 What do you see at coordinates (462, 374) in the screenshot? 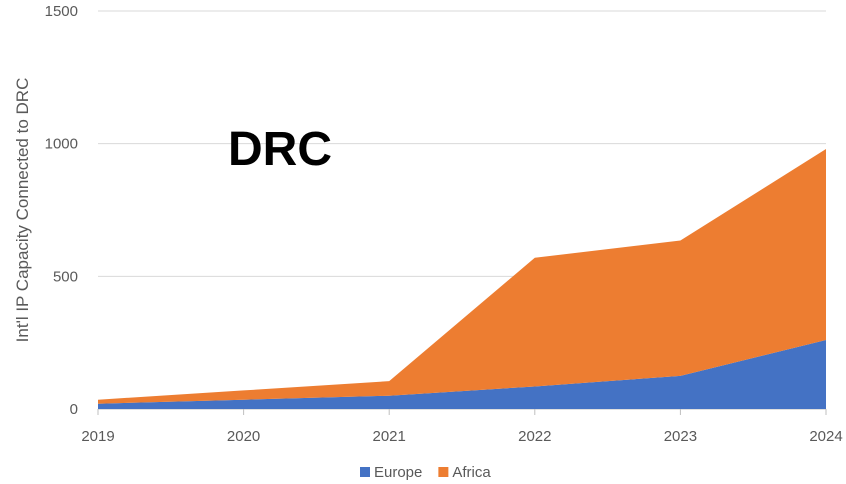
I see `area-series-europe` at bounding box center [462, 374].